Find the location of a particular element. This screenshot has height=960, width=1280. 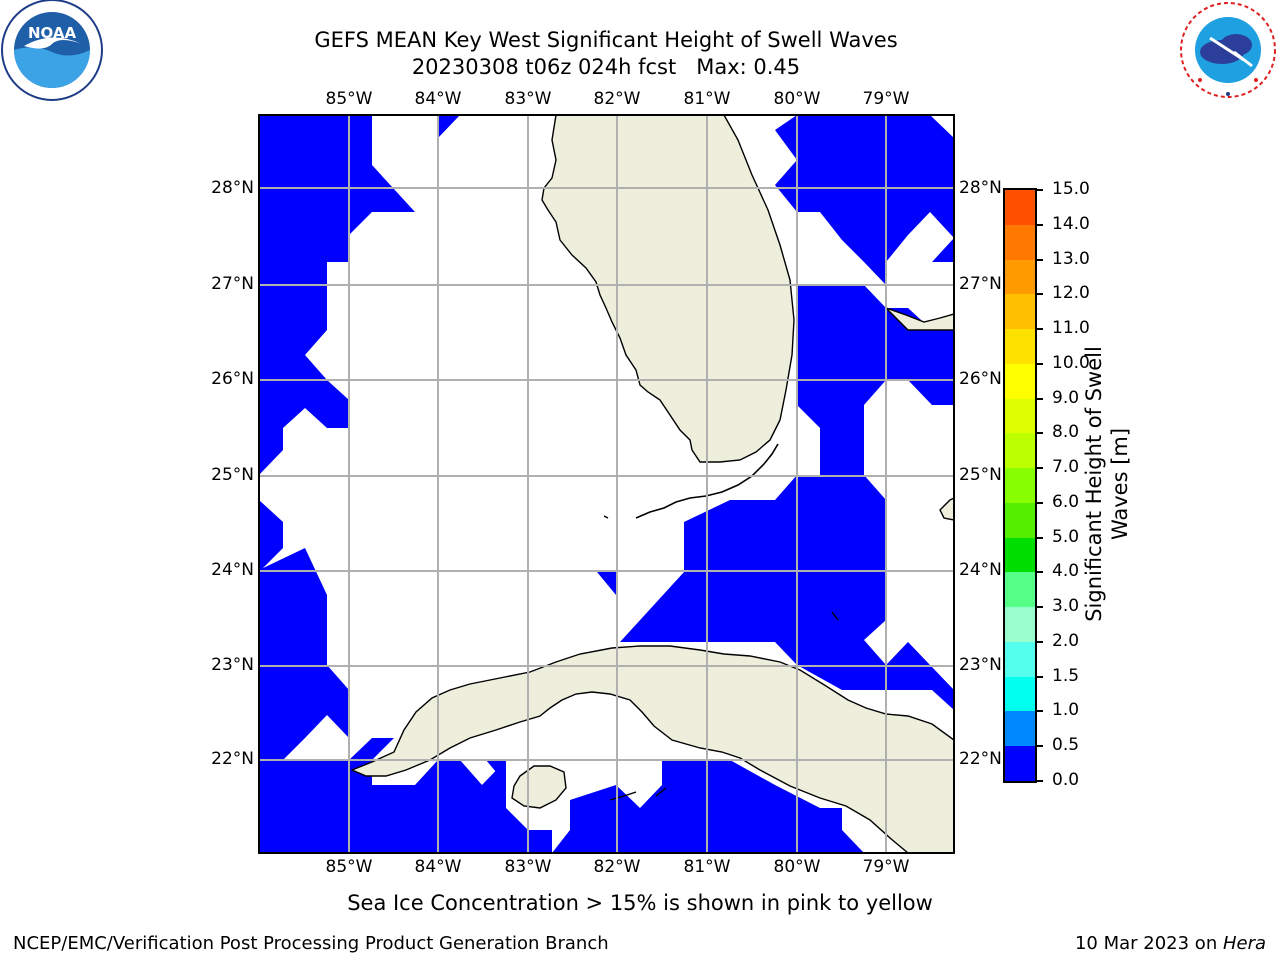

colorbar-tick-label: 0.0 is located at coordinates (1066, 780).